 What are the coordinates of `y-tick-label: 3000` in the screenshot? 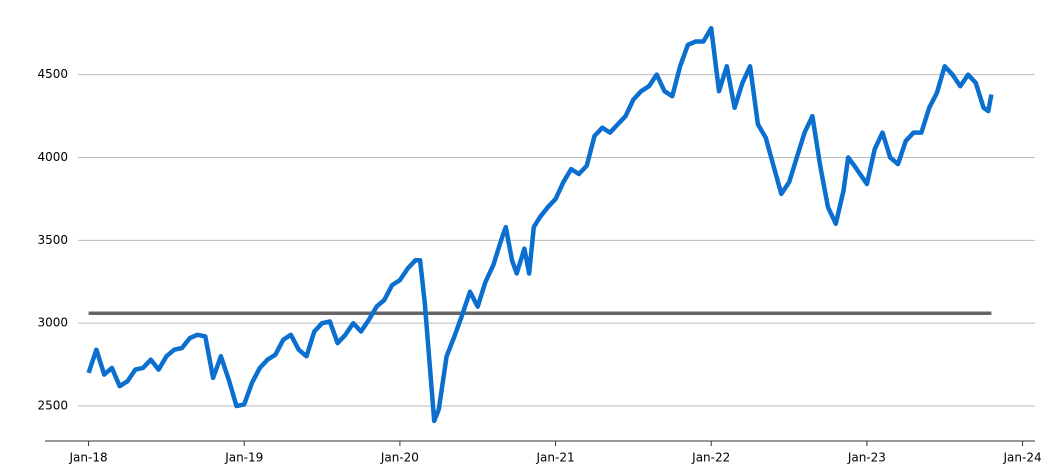 It's located at (52, 323).